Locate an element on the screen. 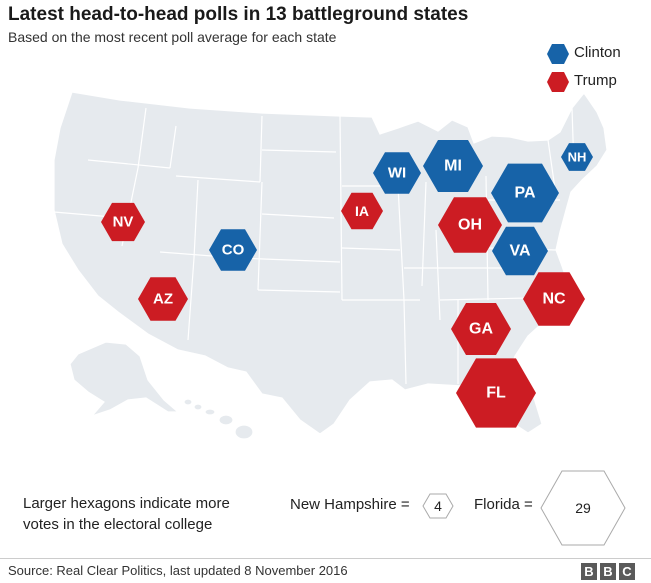 The width and height of the screenshot is (651, 583). hexagon-shape-fl is located at coordinates (496, 393).